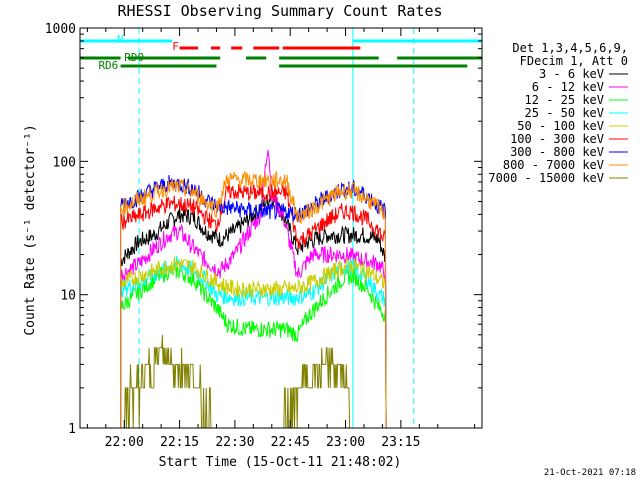 This screenshot has height=480, width=640. Describe the element at coordinates (280, 462) in the screenshot. I see `x-axis-label: Start Time (15-Oct-11 21:48:02)` at that location.